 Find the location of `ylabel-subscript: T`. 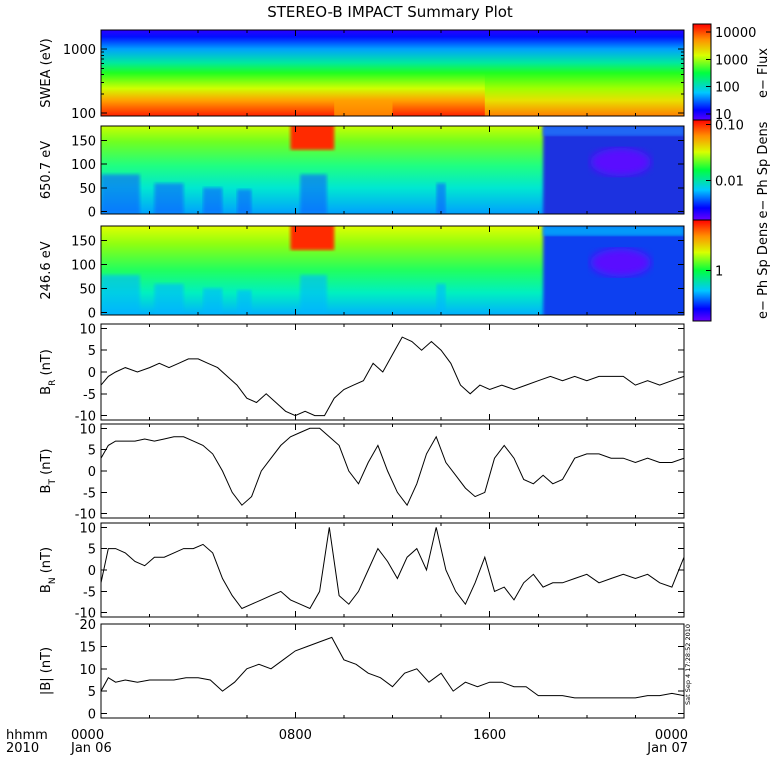

ylabel-subscript: T is located at coordinates (53, 482).